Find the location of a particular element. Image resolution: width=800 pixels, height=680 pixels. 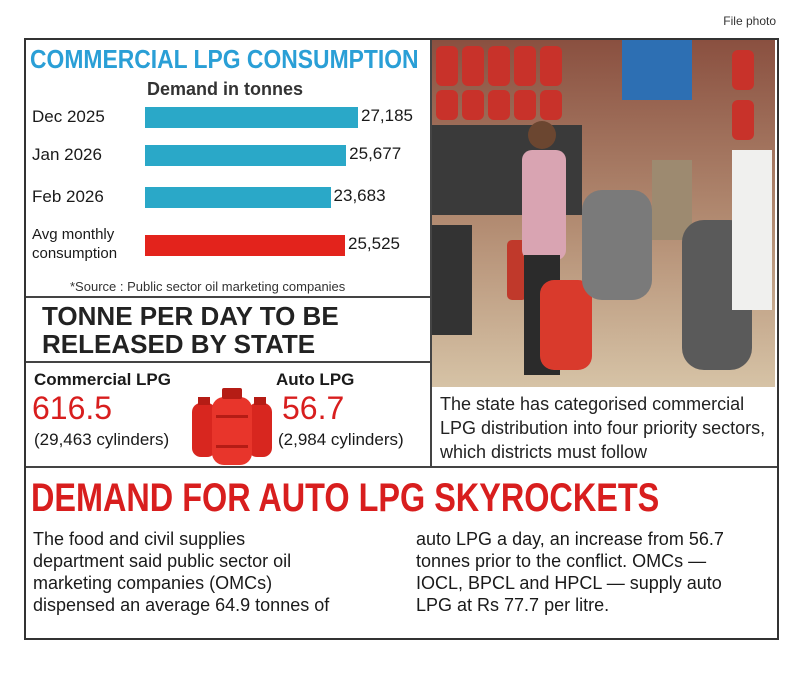

release-title: TONNE PER DAY TO BE RELEASED BY STATE is located at coordinates (190, 330).